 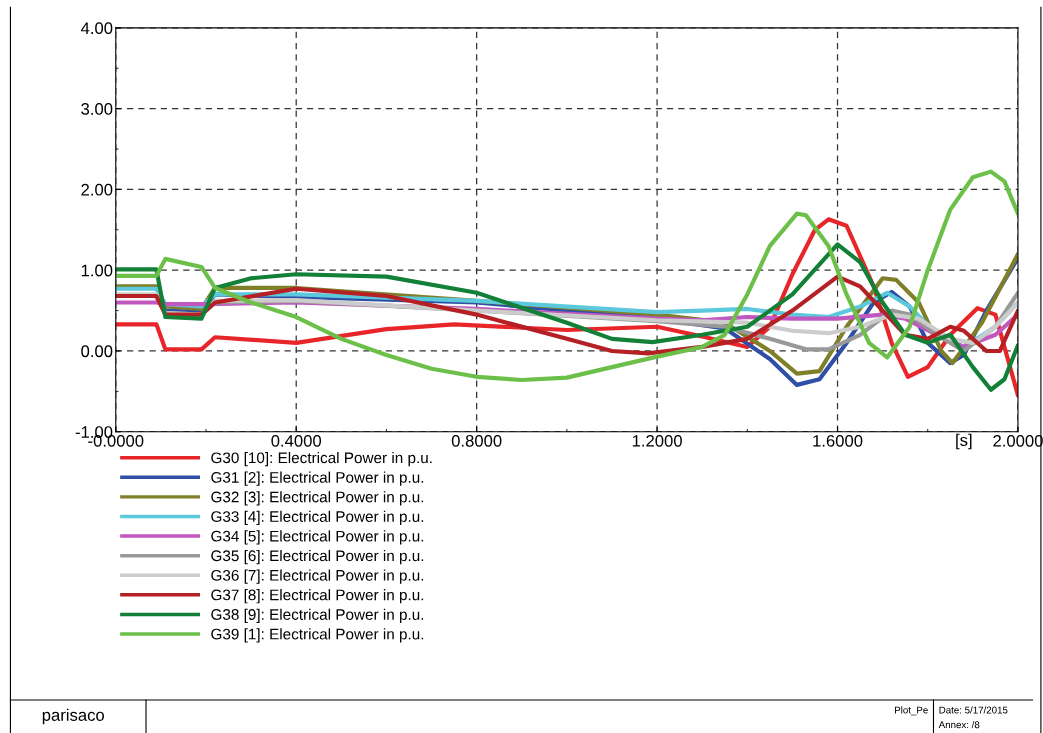 I want to click on y-tick-label: 2.00, so click(x=97, y=189).